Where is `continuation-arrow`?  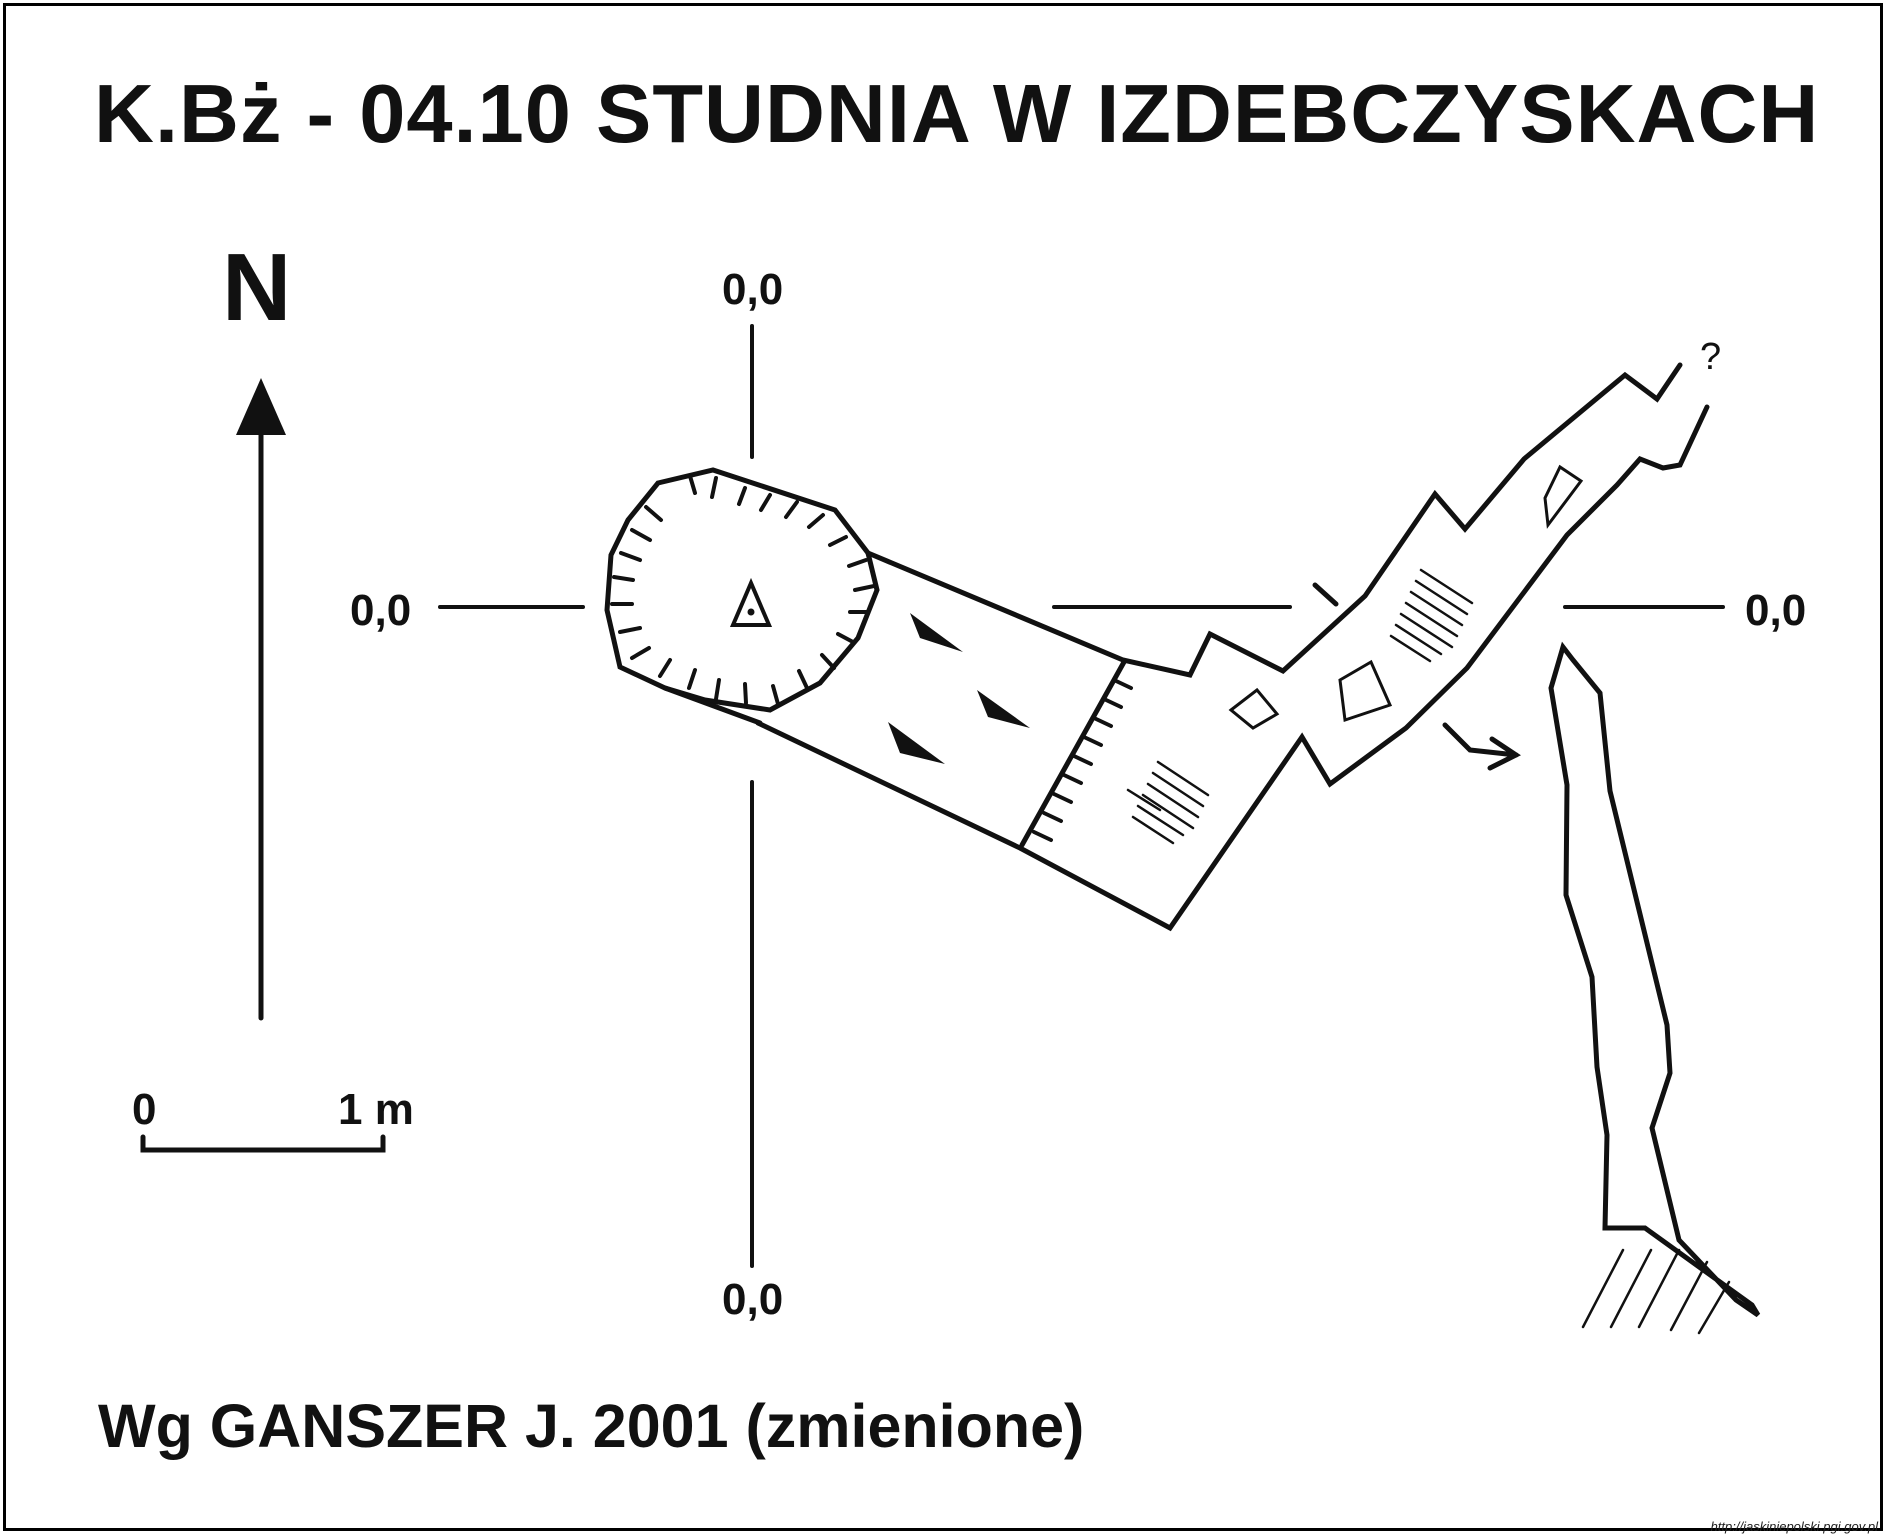
continuation-arrow is located at coordinates (1480, 740).